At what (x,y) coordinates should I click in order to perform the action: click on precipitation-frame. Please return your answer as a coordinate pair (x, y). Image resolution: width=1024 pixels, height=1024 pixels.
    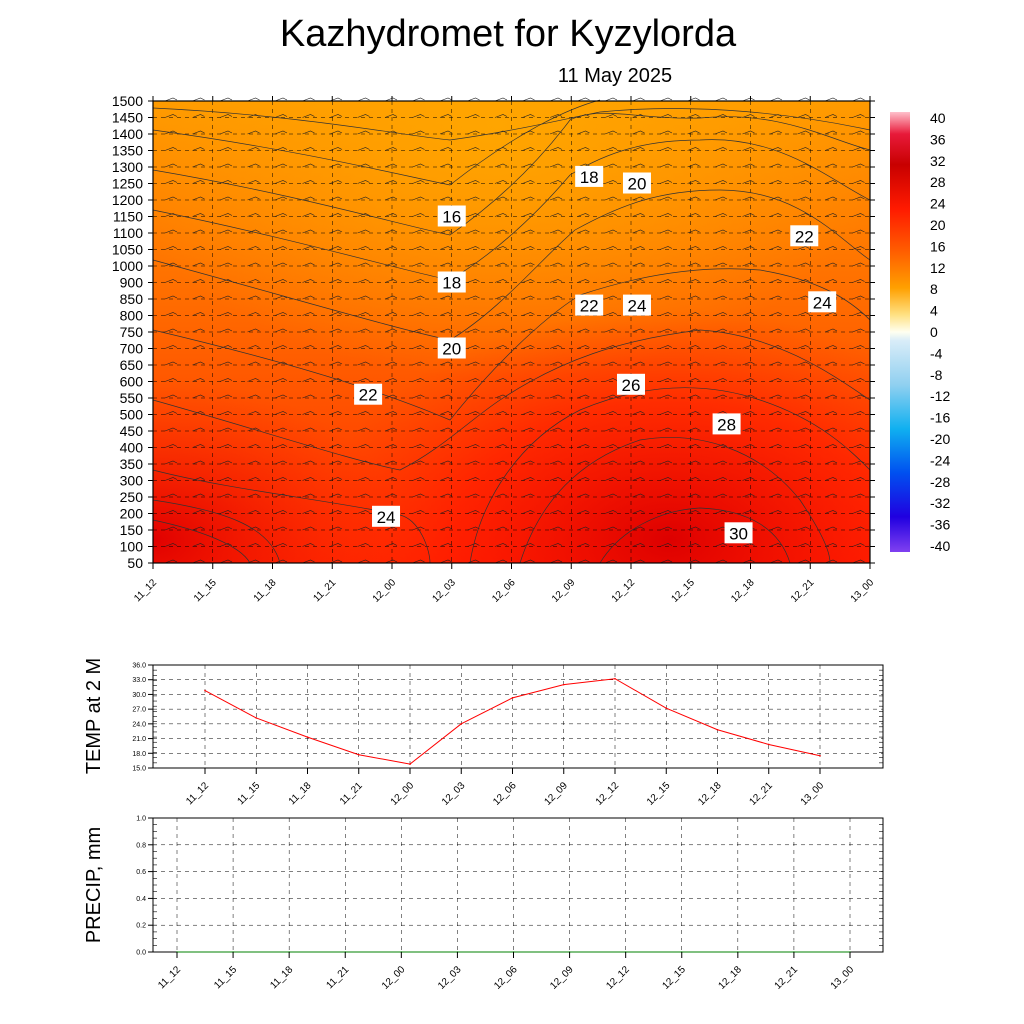
    Looking at the image, I should click on (518, 885).